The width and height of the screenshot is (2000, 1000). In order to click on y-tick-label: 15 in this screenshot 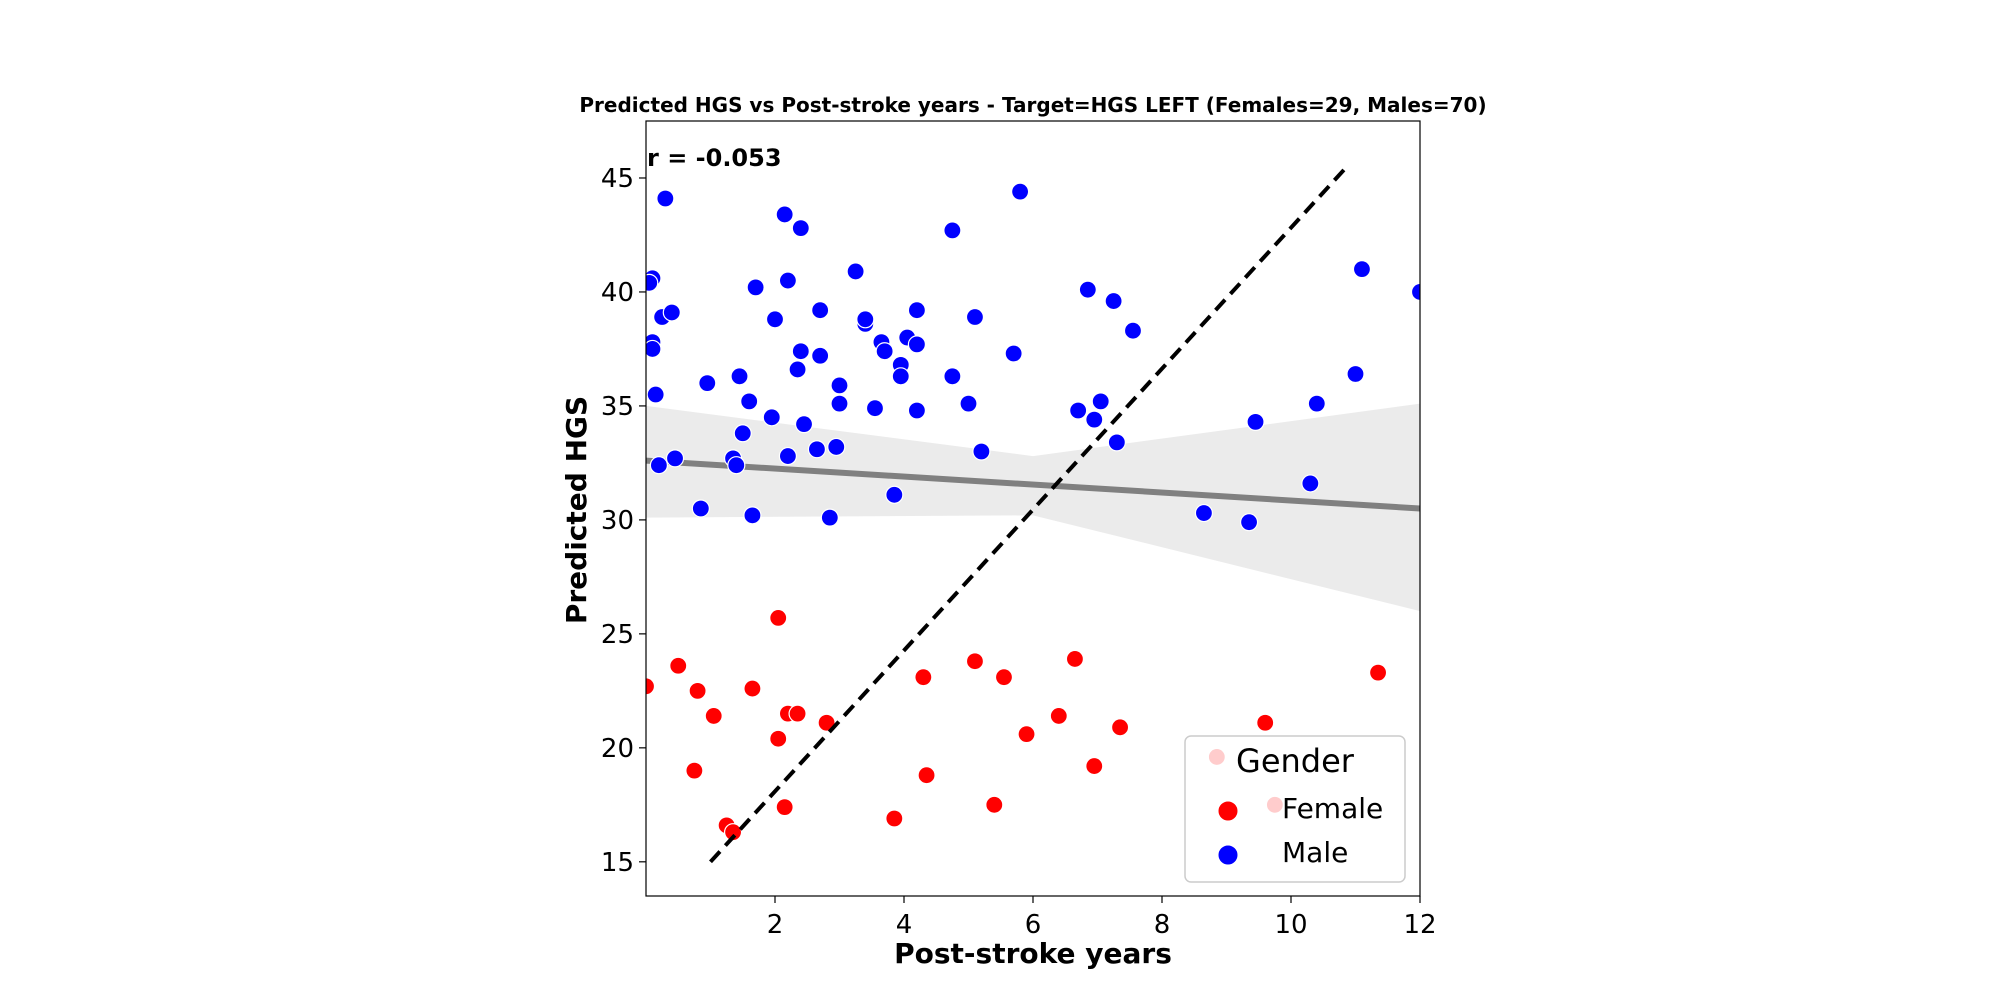, I will do `click(617, 863)`.